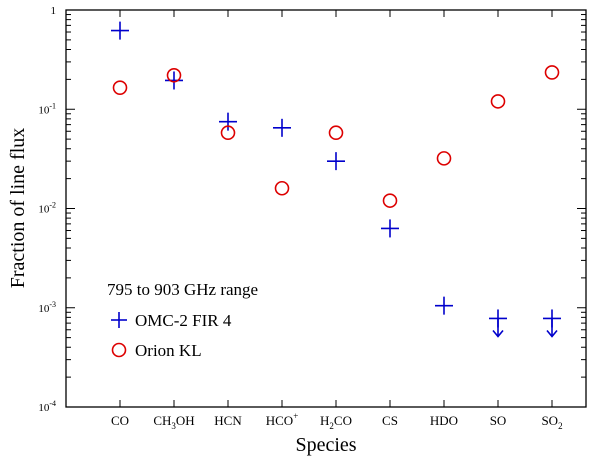 The image size is (600, 459). I want to click on legend-title: 795 to 903 GHz range, so click(182, 289).